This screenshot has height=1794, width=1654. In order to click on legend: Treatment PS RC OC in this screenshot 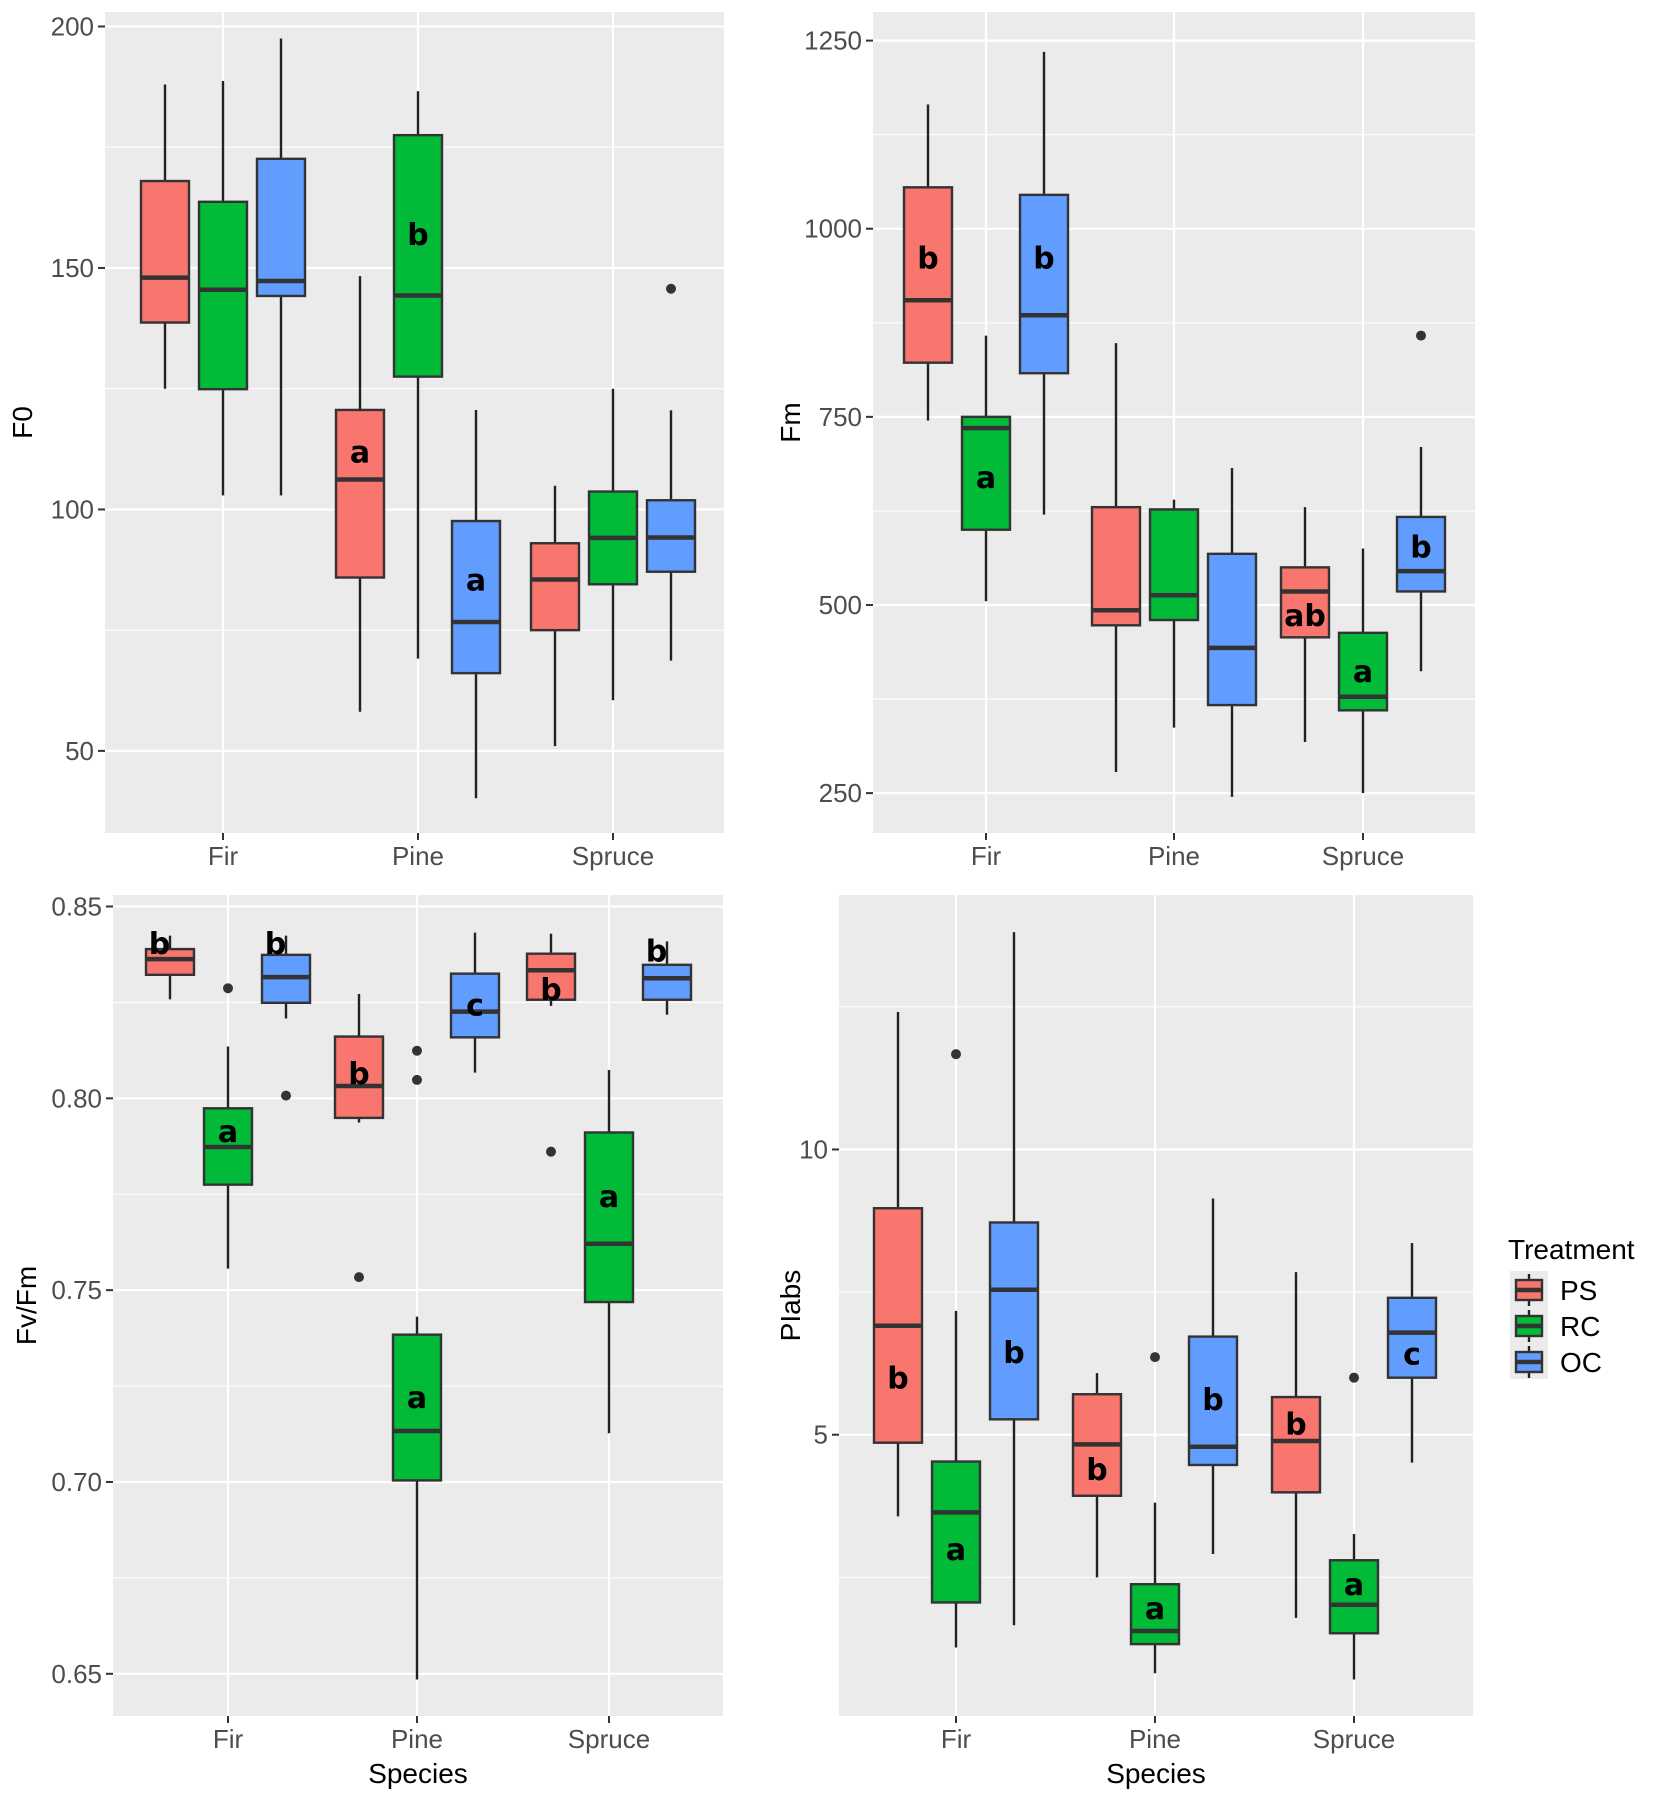, I will do `click(1571, 1306)`.